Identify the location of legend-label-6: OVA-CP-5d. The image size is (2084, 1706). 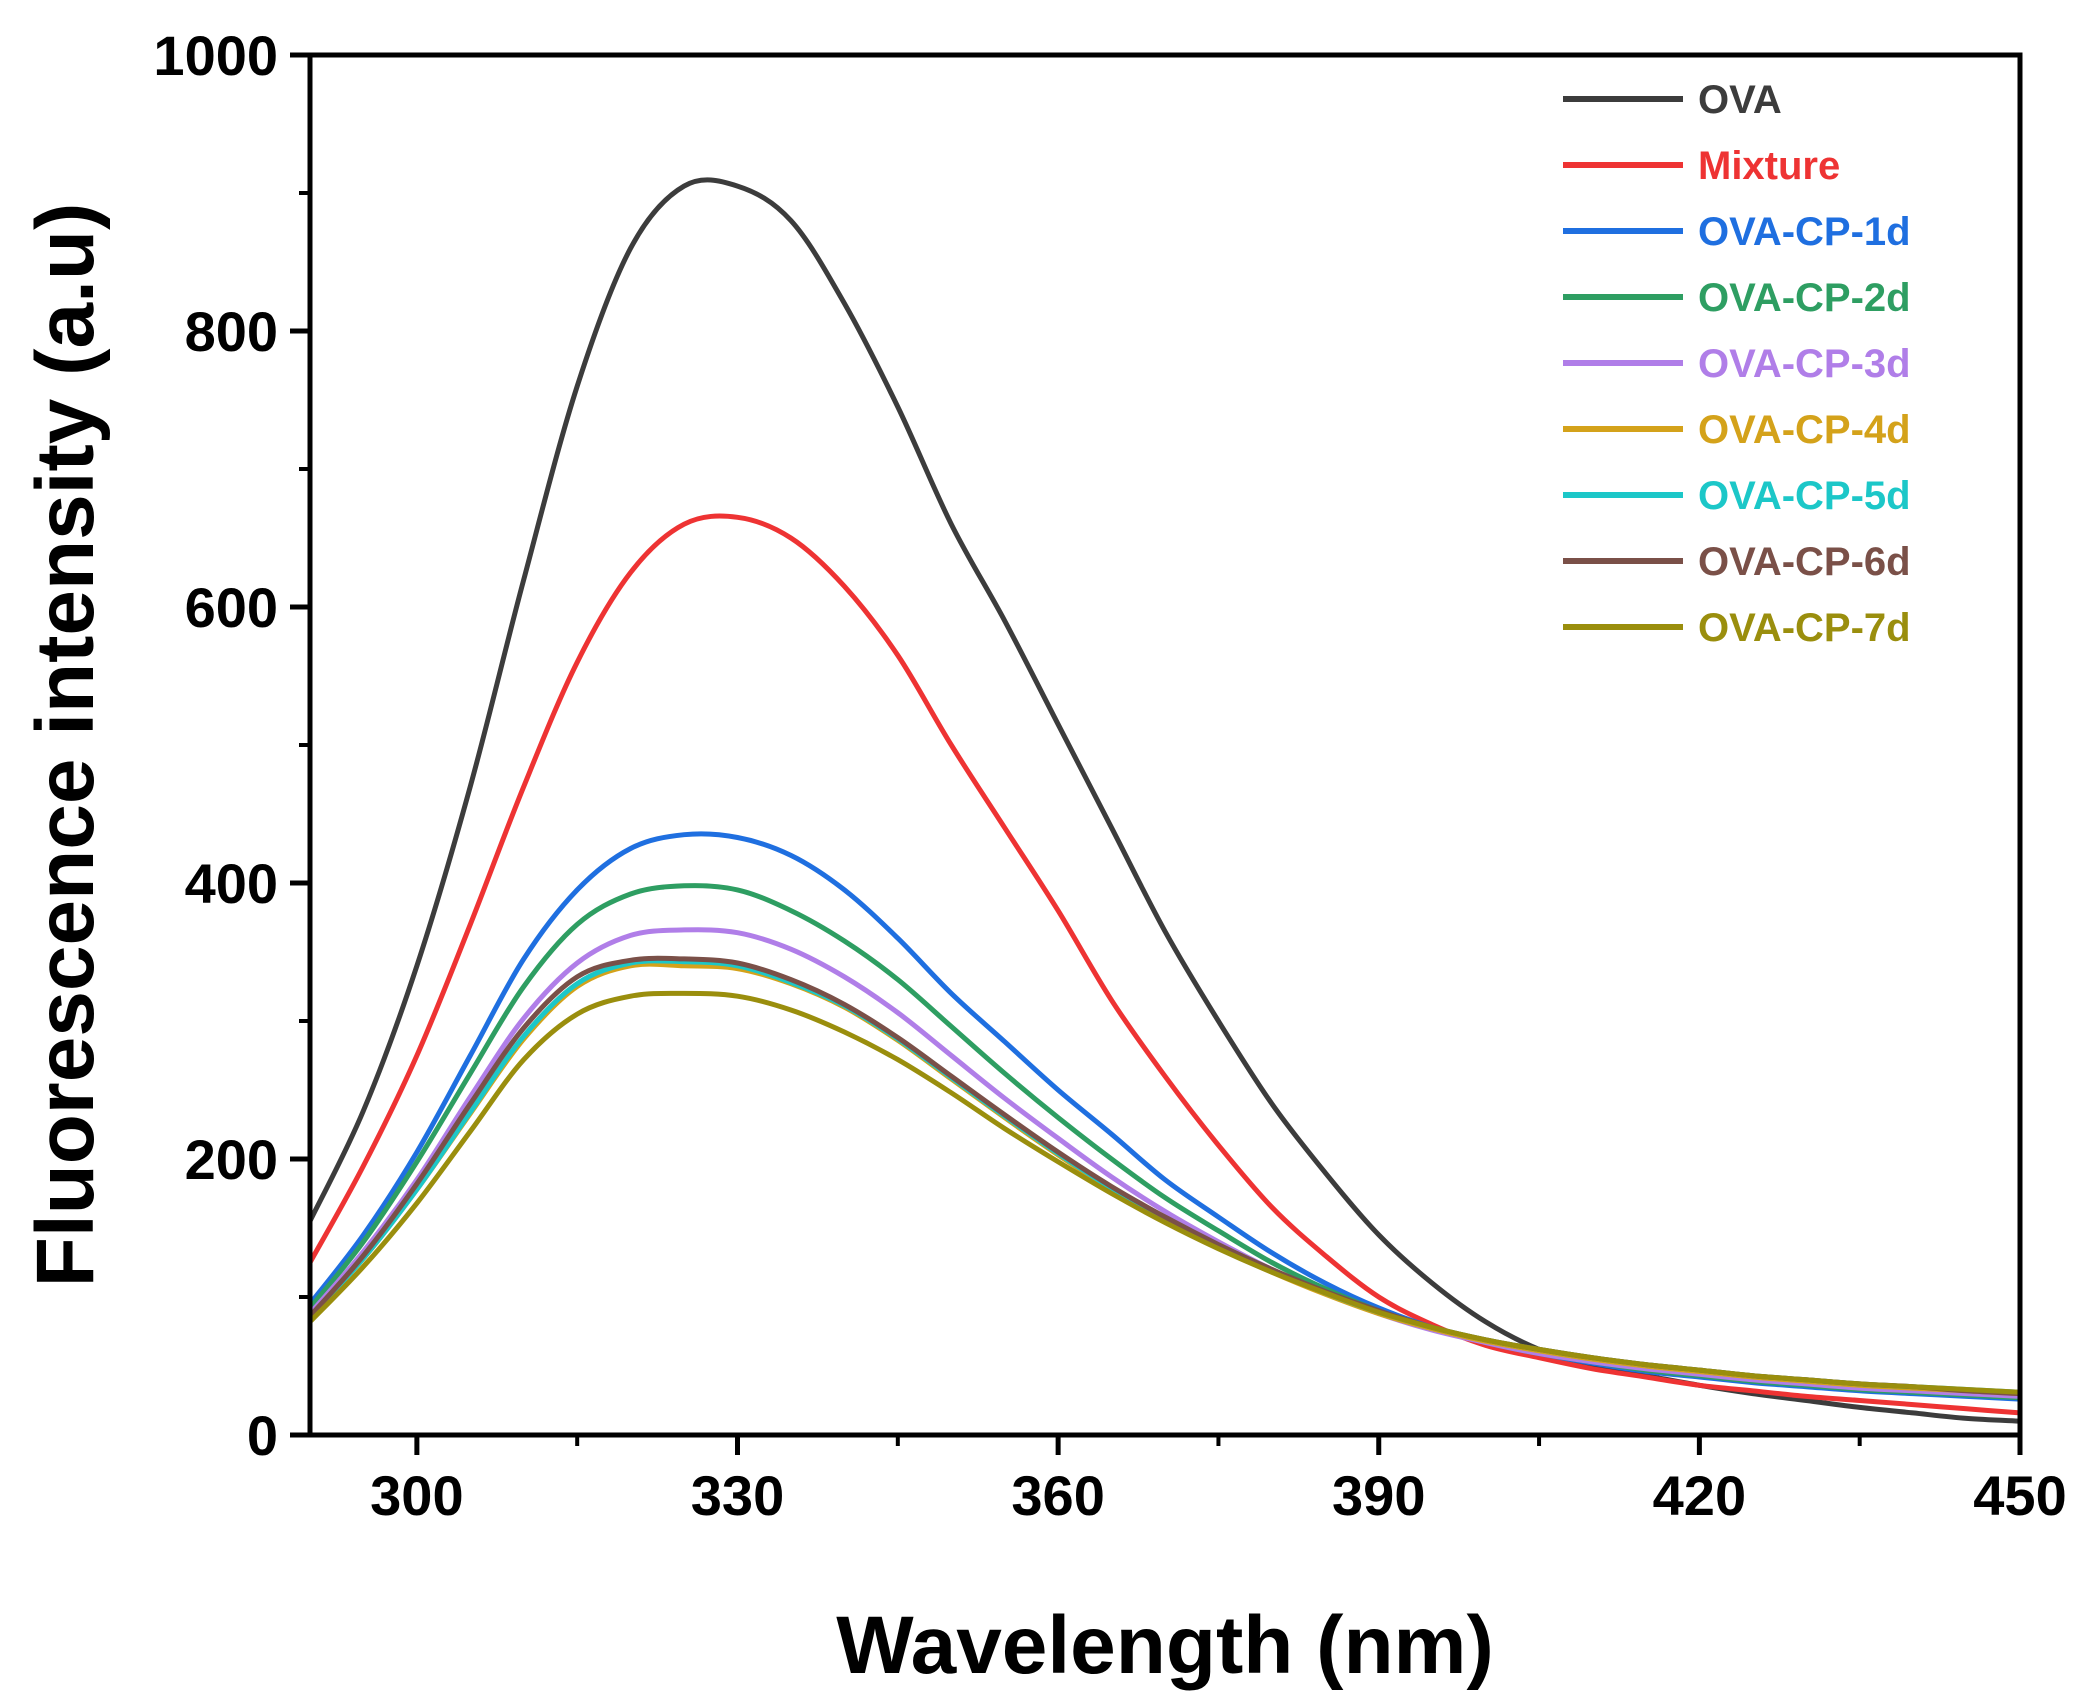
(1804, 496).